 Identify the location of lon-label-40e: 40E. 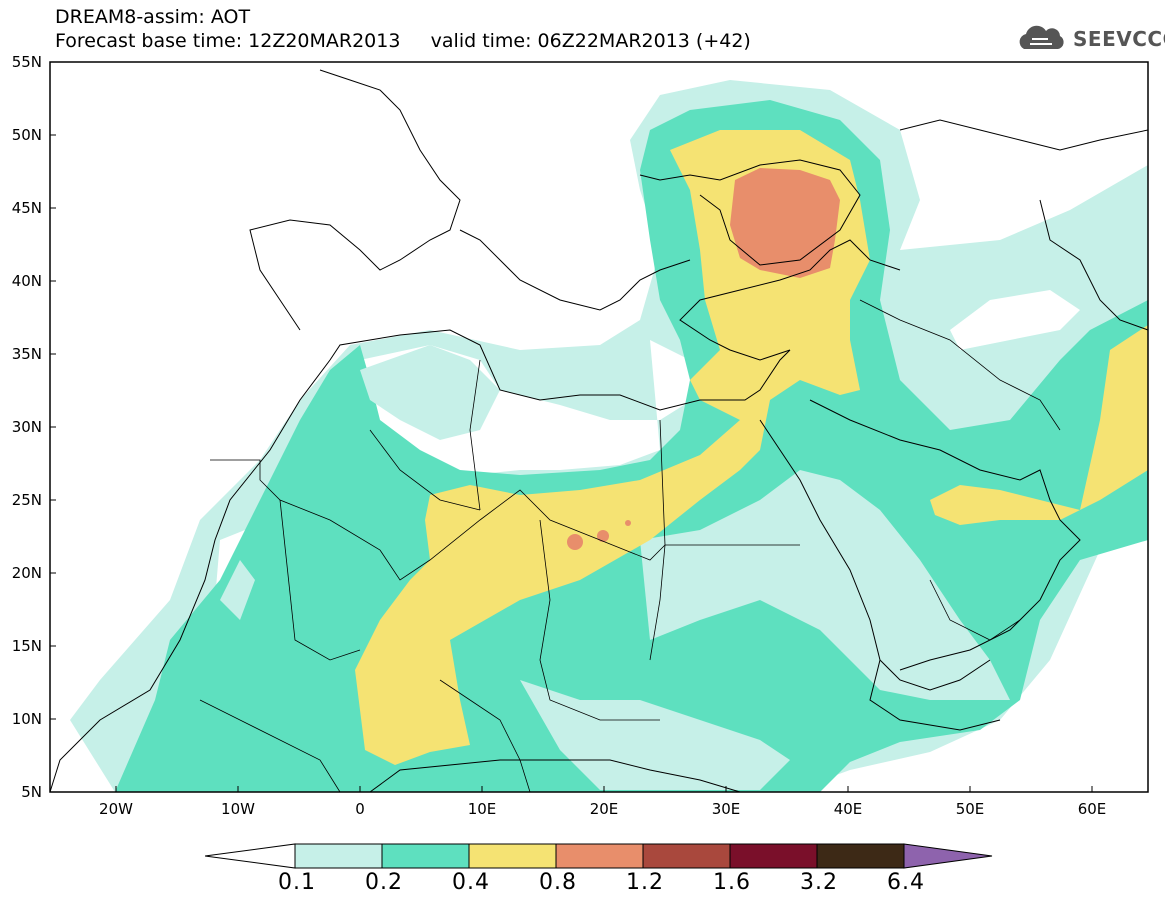
(848, 809).